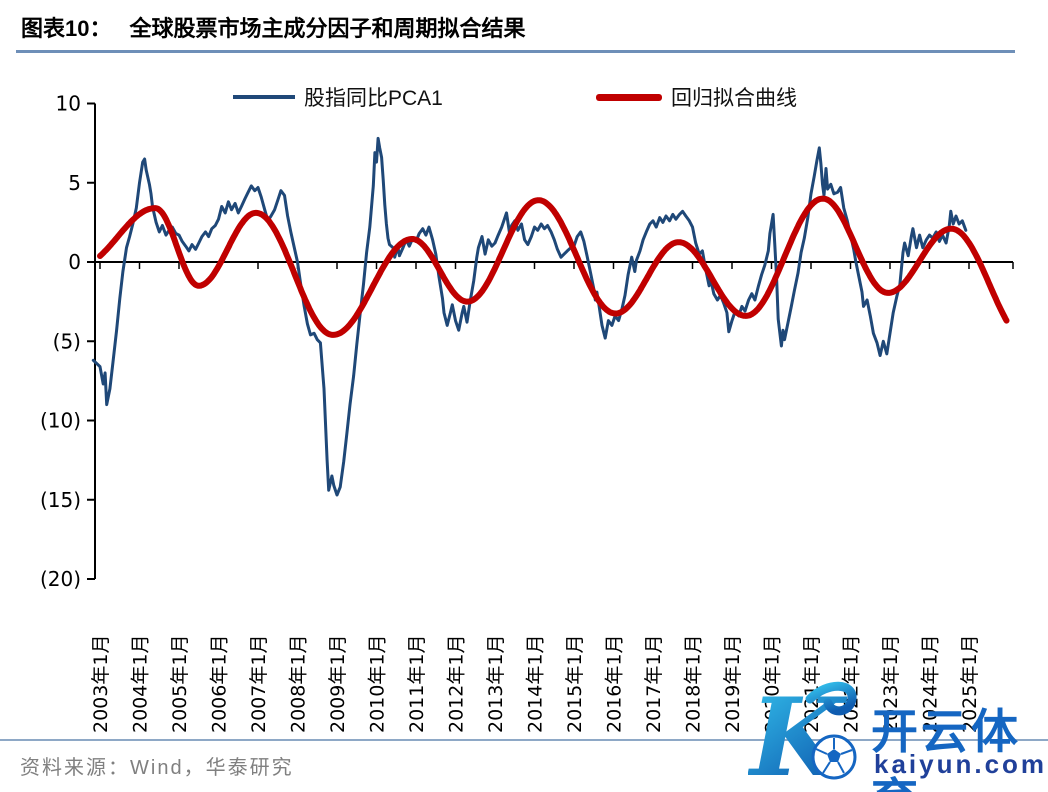 The height and width of the screenshot is (792, 1048). What do you see at coordinates (157, 768) in the screenshot?
I see `source-note: 资料来源：Wind，华泰研究` at bounding box center [157, 768].